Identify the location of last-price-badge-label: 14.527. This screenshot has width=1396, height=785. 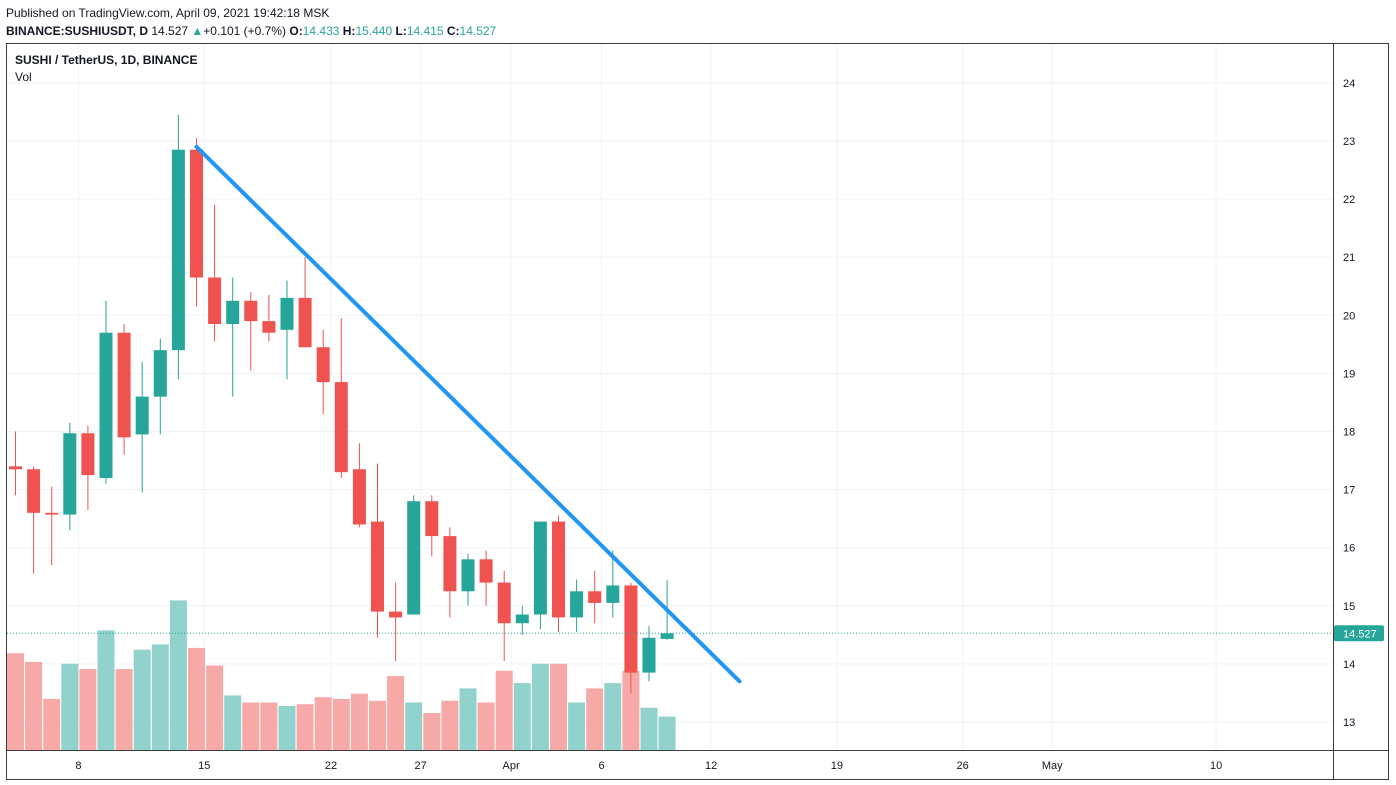
(1360, 634).